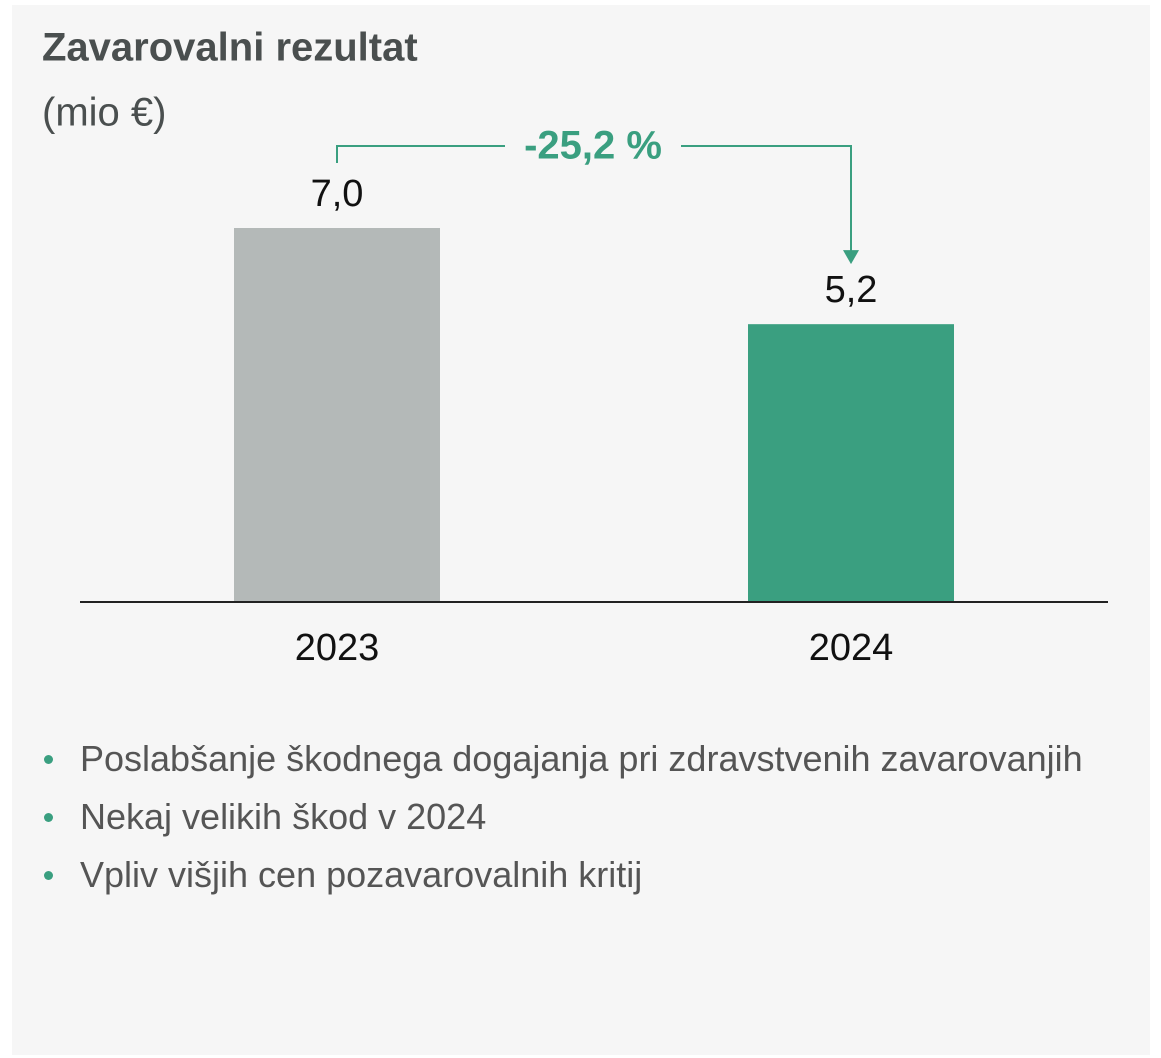  Describe the element at coordinates (337, 194) in the screenshot. I see `value-label: 7,0` at that location.